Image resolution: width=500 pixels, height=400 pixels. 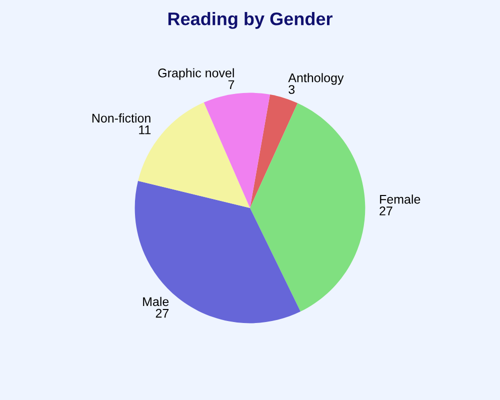 What do you see at coordinates (291, 89) in the screenshot?
I see `data-label: 3` at bounding box center [291, 89].